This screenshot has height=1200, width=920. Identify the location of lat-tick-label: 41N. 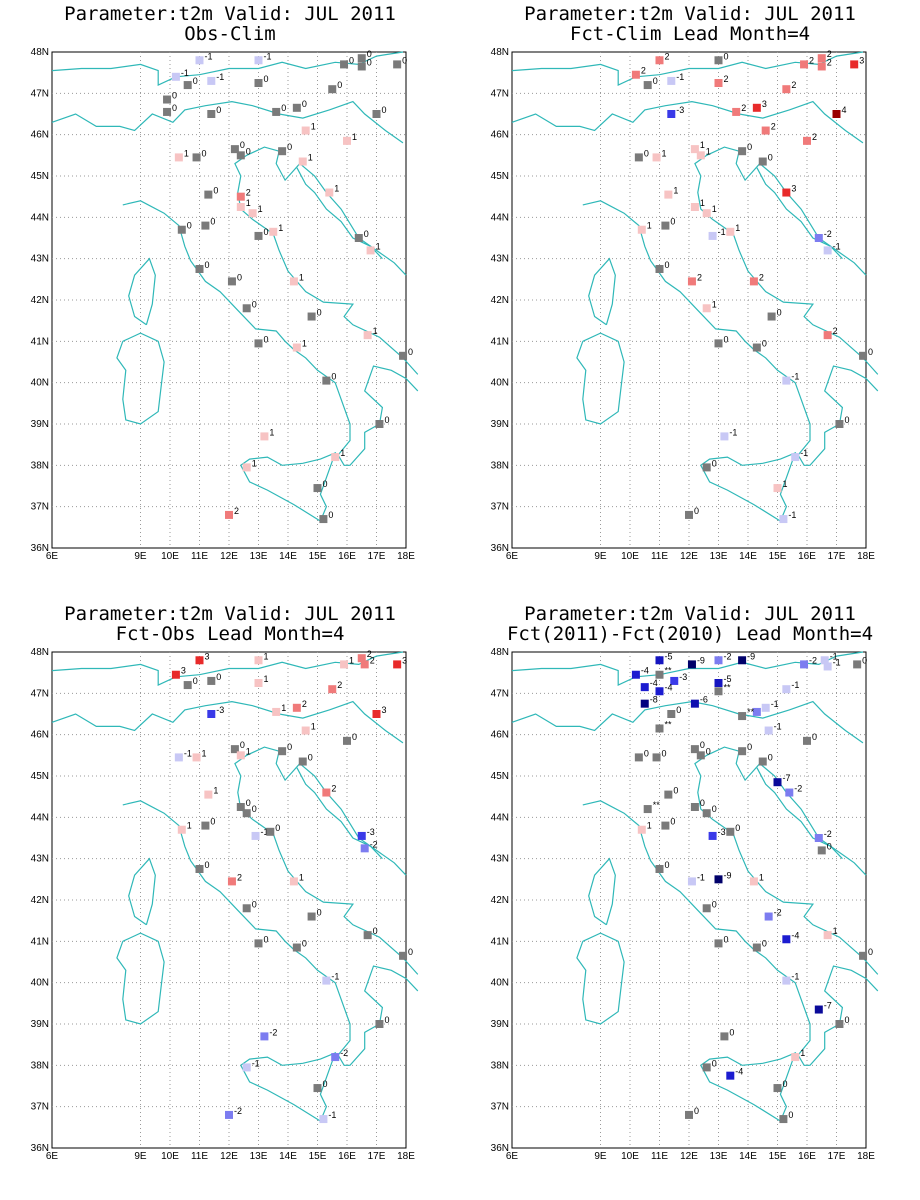
(500, 941).